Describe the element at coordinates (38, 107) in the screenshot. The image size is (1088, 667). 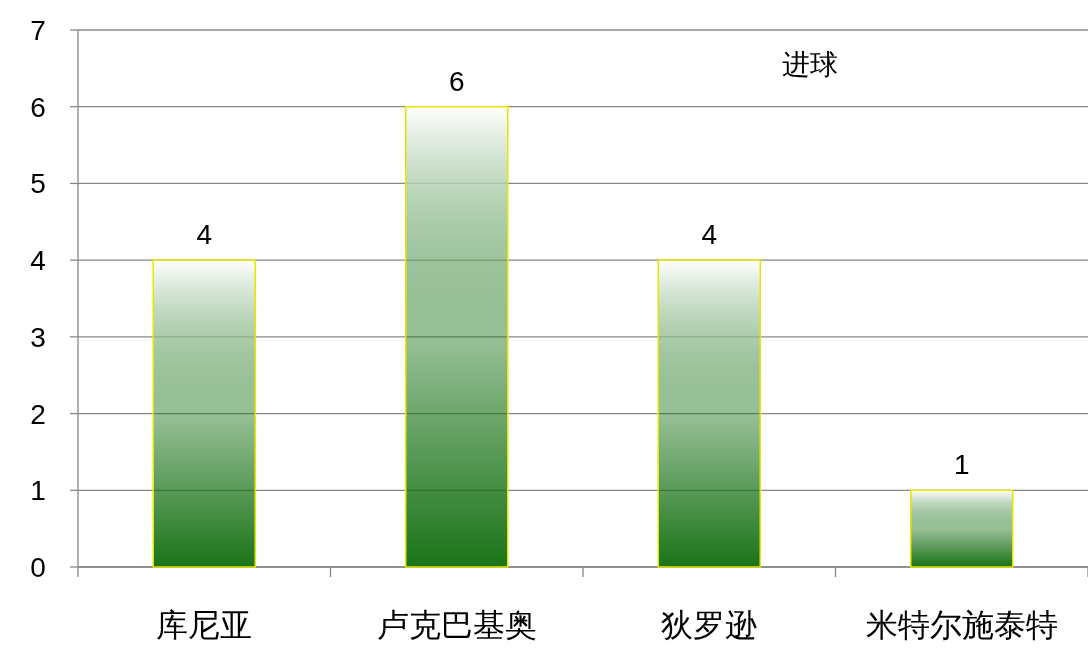
I see `y-tick-label: 6` at that location.